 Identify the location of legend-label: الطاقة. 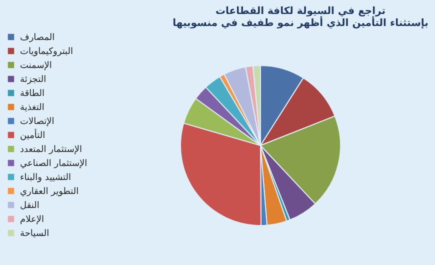
(32, 94).